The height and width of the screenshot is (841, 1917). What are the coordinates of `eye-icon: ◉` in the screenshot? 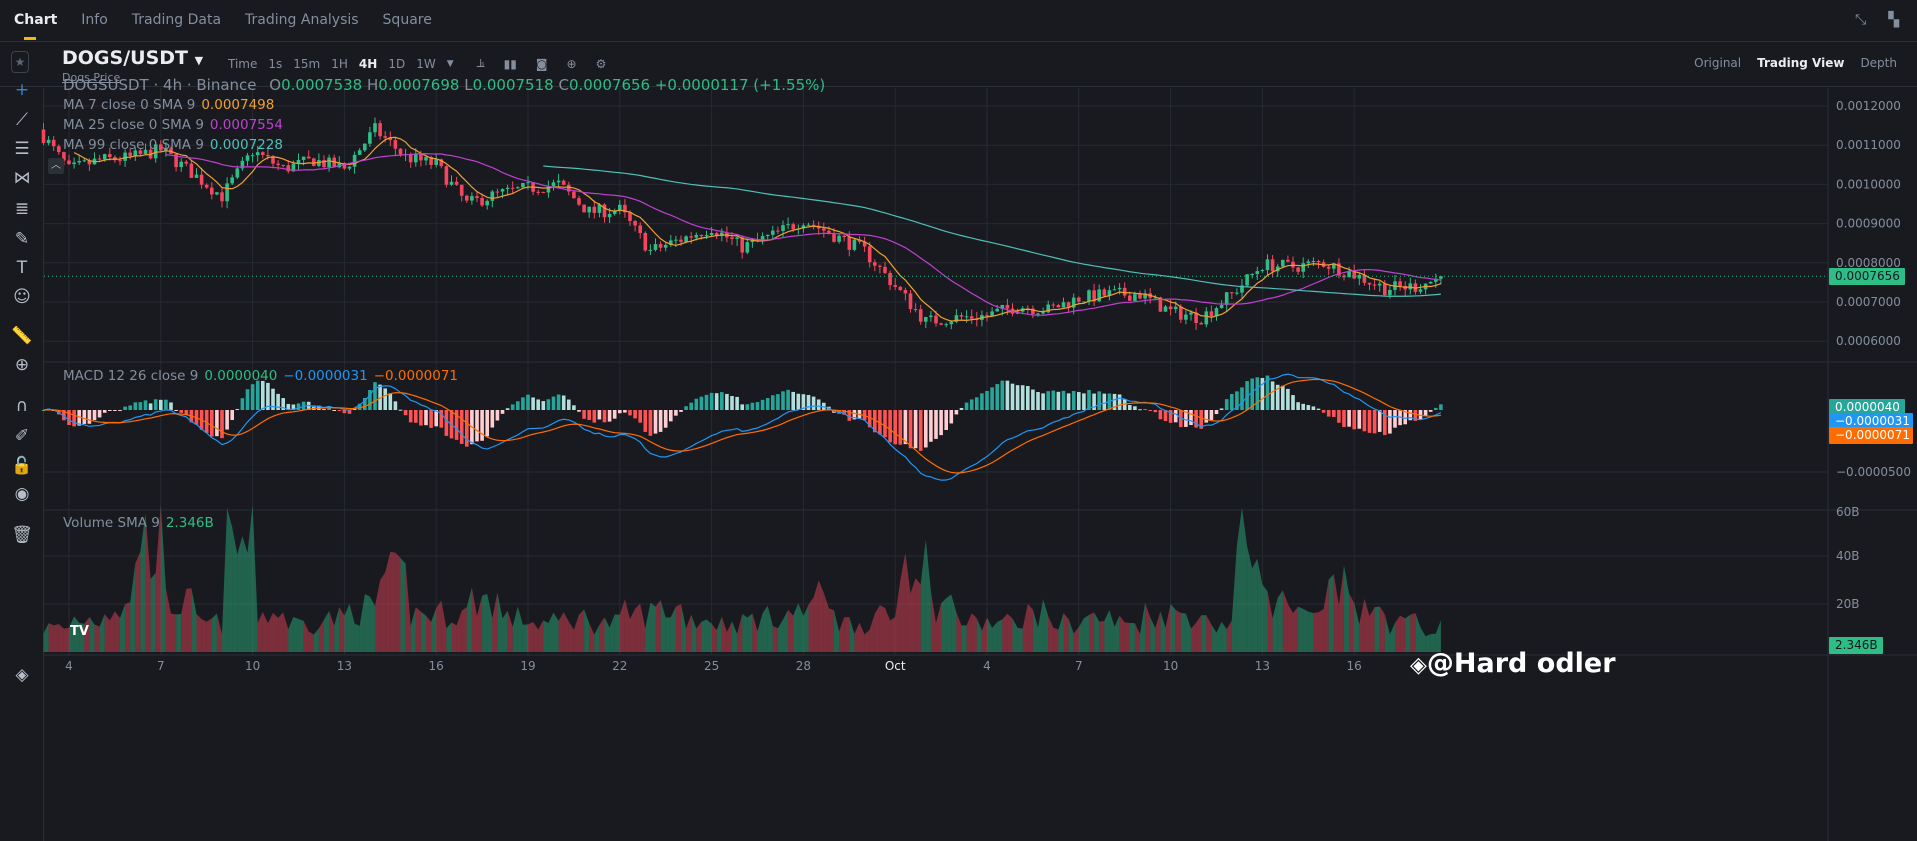 It's located at (22, 494).